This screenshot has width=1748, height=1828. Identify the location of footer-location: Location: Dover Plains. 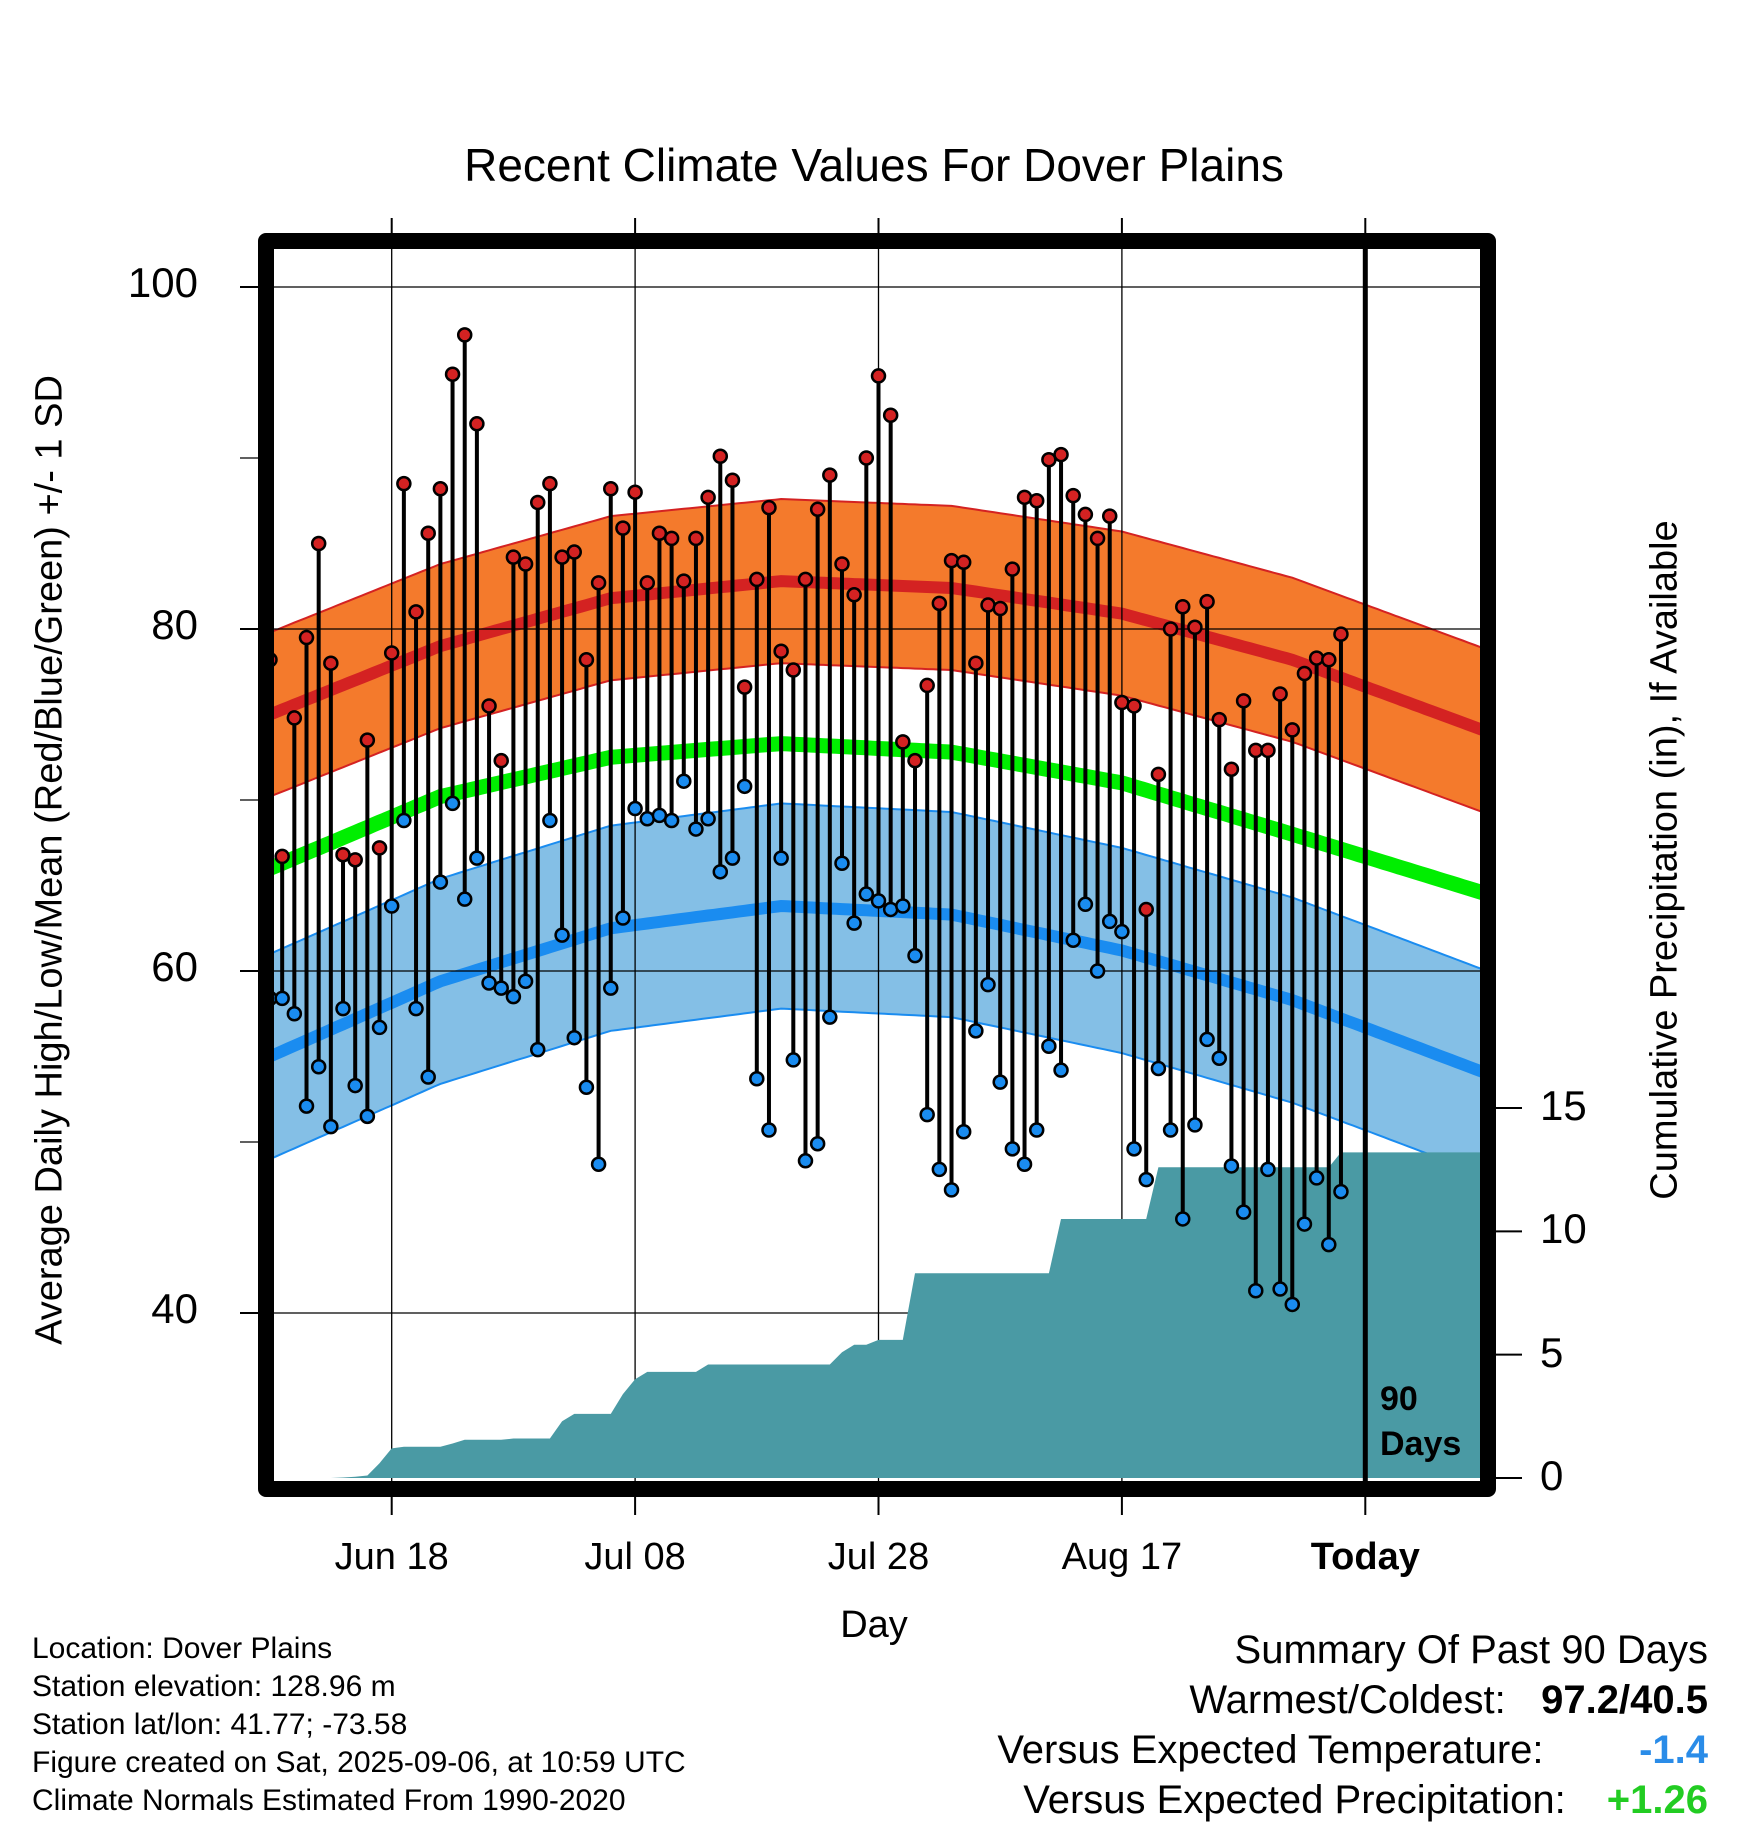
(182, 1648).